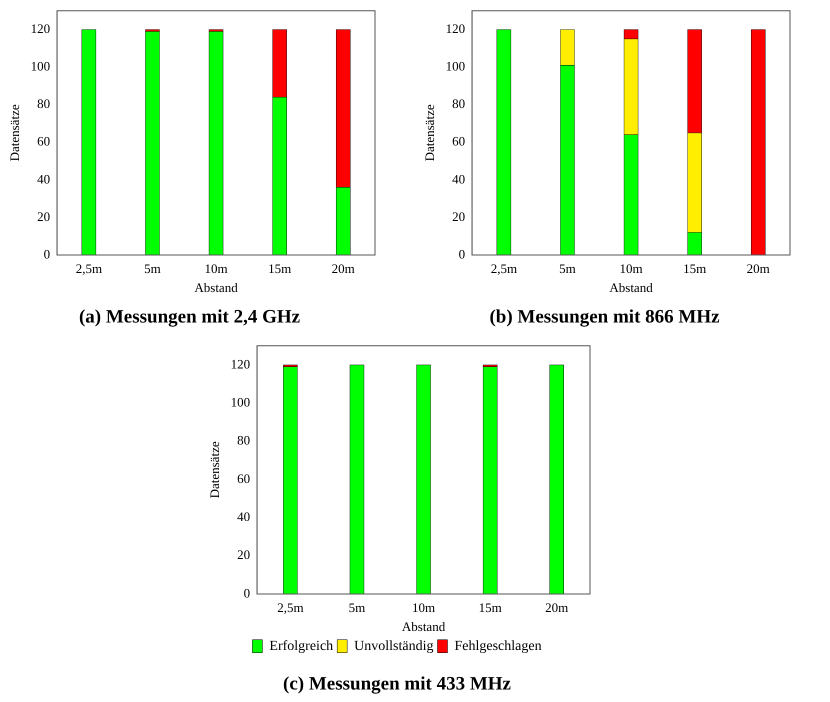  What do you see at coordinates (498, 646) in the screenshot?
I see `legend-label: Fehlgeschlagen` at bounding box center [498, 646].